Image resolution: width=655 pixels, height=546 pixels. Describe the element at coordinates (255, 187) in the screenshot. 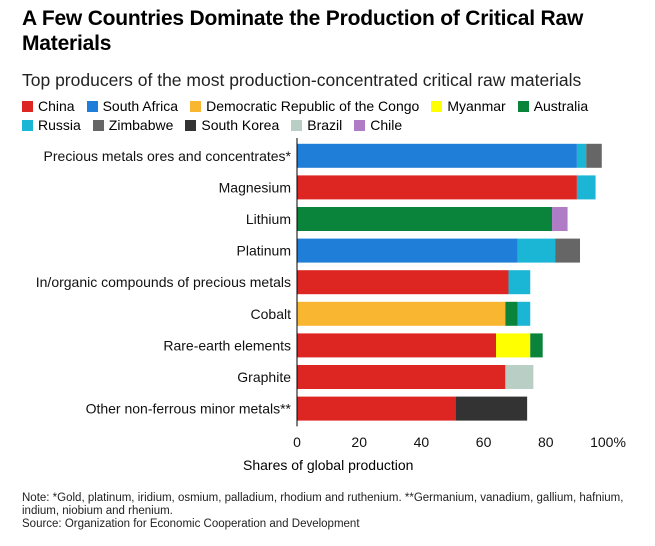

I see `category-label: Magnesium` at that location.